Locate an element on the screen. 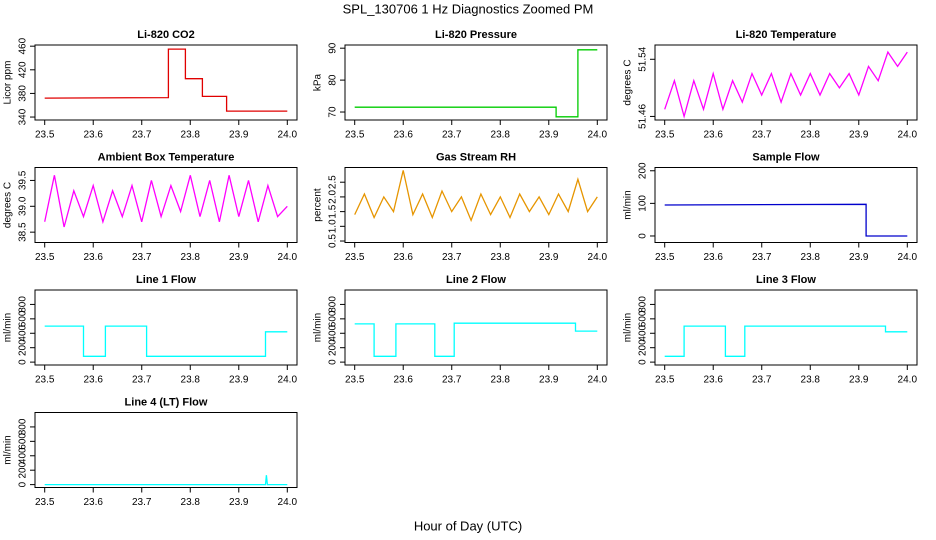 The height and width of the screenshot is (540, 936). y-tick-label: 80 is located at coordinates (333, 80).